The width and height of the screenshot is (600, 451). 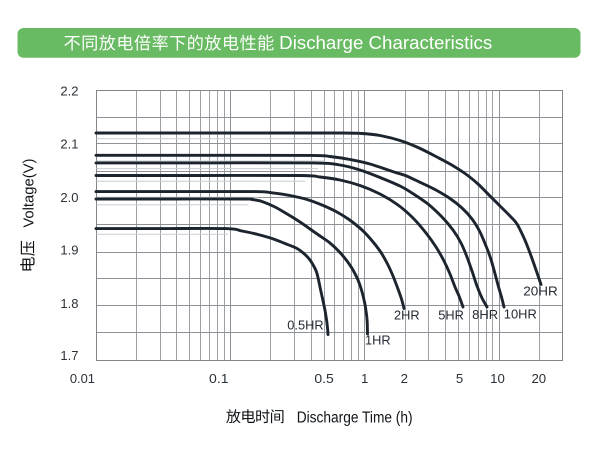 I want to click on svg-text: 0.01, so click(x=82, y=378).